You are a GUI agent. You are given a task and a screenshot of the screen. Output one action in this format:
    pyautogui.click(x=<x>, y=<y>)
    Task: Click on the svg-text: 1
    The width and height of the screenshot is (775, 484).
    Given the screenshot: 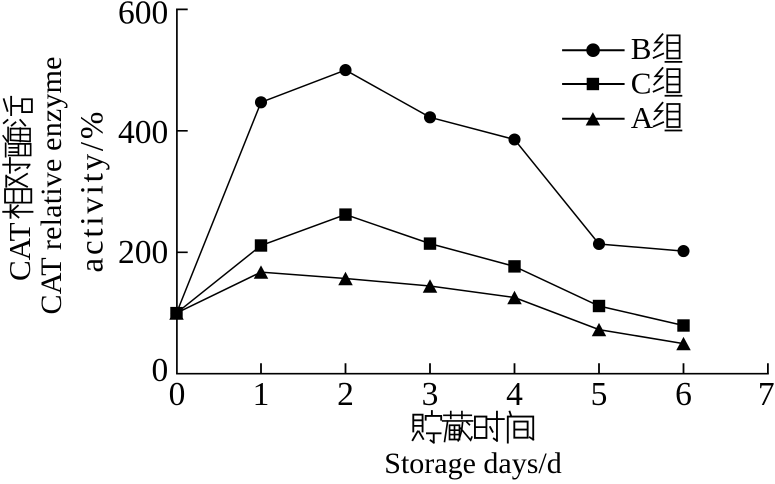 What is the action you would take?
    pyautogui.click(x=261, y=394)
    